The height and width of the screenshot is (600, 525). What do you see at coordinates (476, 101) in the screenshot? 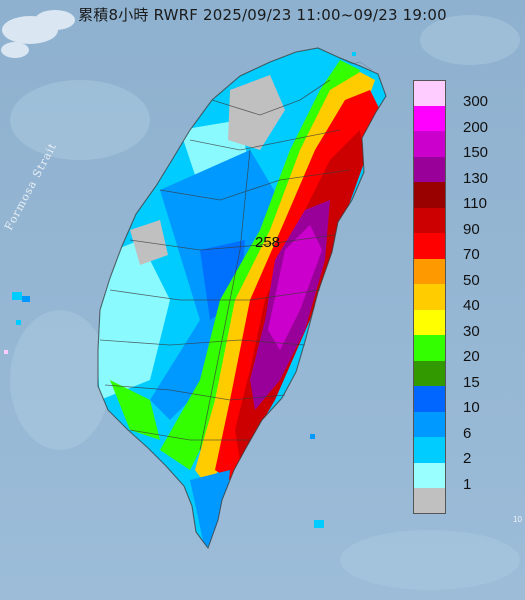
I see `legend-label: 300` at bounding box center [476, 101].